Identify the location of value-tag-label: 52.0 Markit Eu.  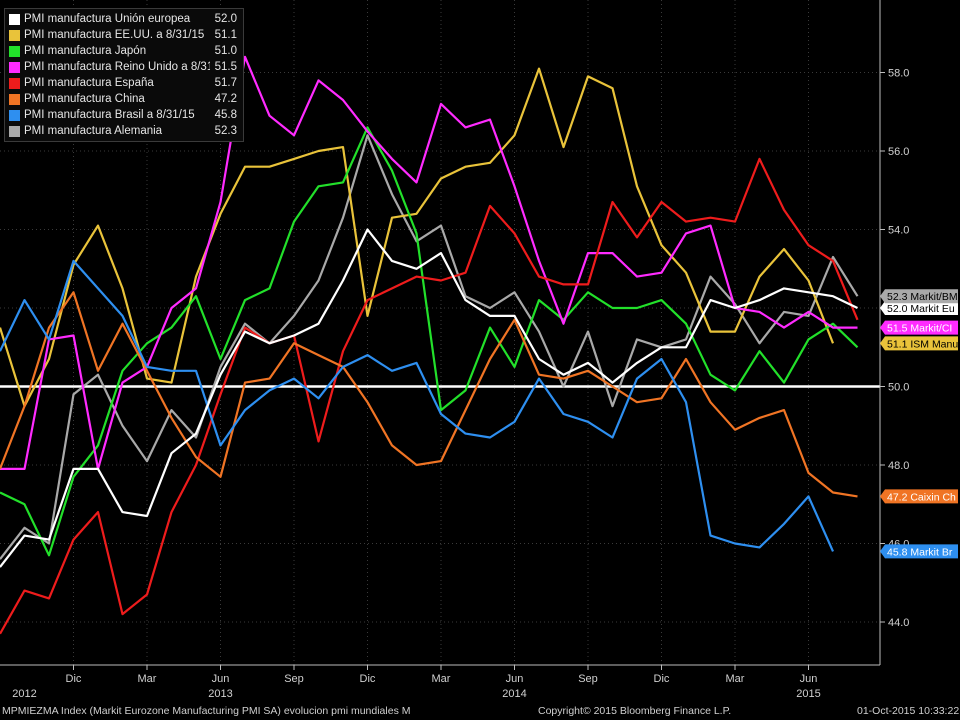
(921, 309).